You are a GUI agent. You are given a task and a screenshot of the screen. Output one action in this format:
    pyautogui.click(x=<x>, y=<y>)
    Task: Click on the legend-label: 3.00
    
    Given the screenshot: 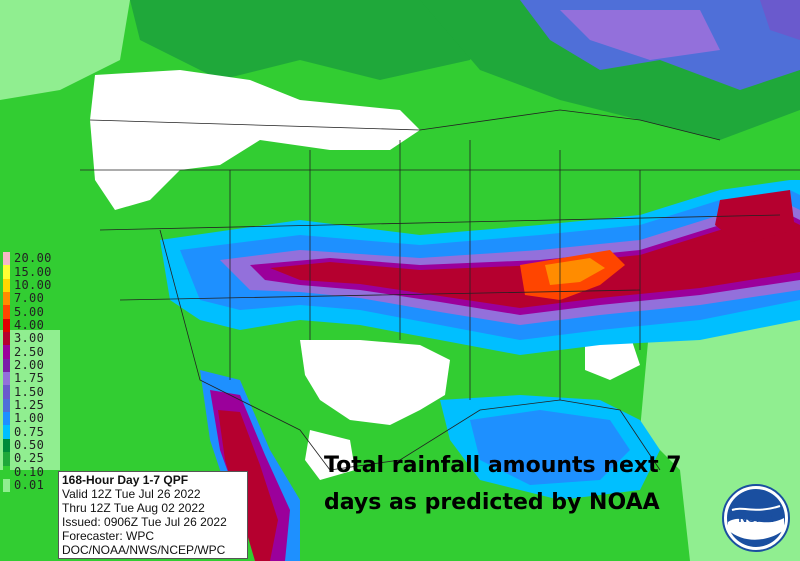 What is the action you would take?
    pyautogui.click(x=29, y=338)
    